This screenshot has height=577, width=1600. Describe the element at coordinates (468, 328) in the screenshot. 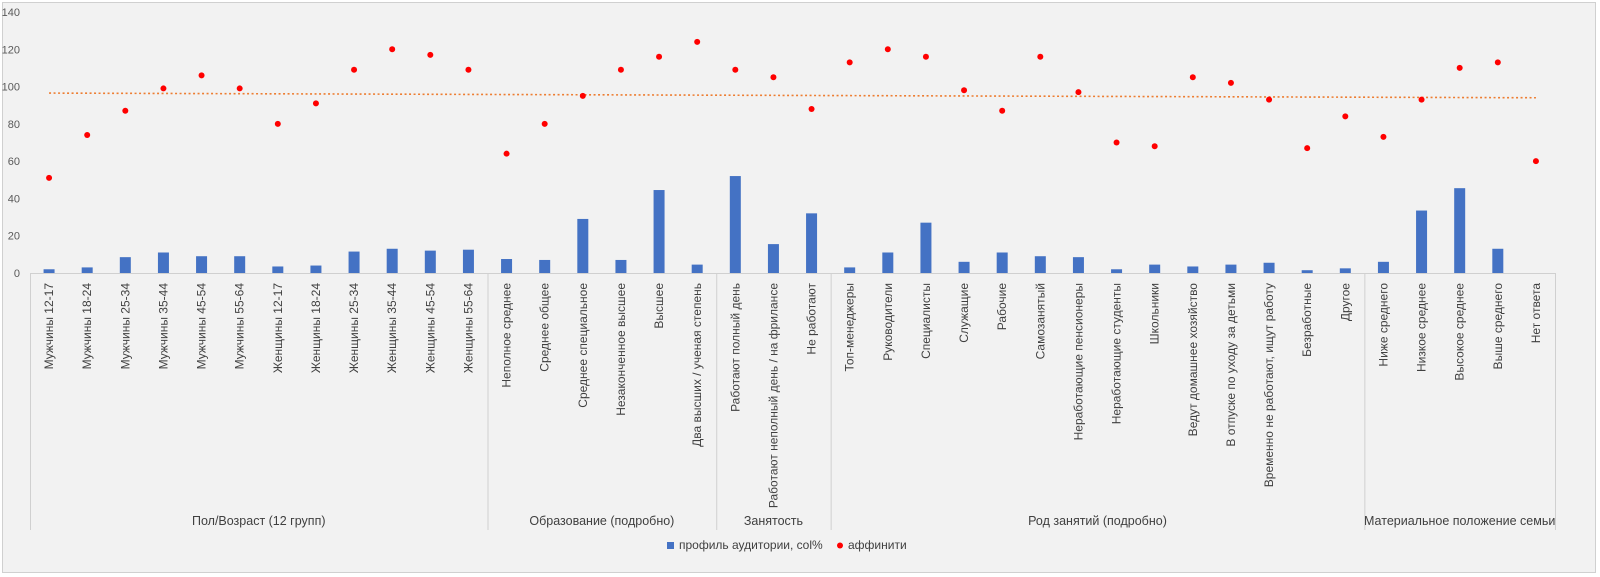

I see `x-tick-label: Женщины 55-64` at that location.